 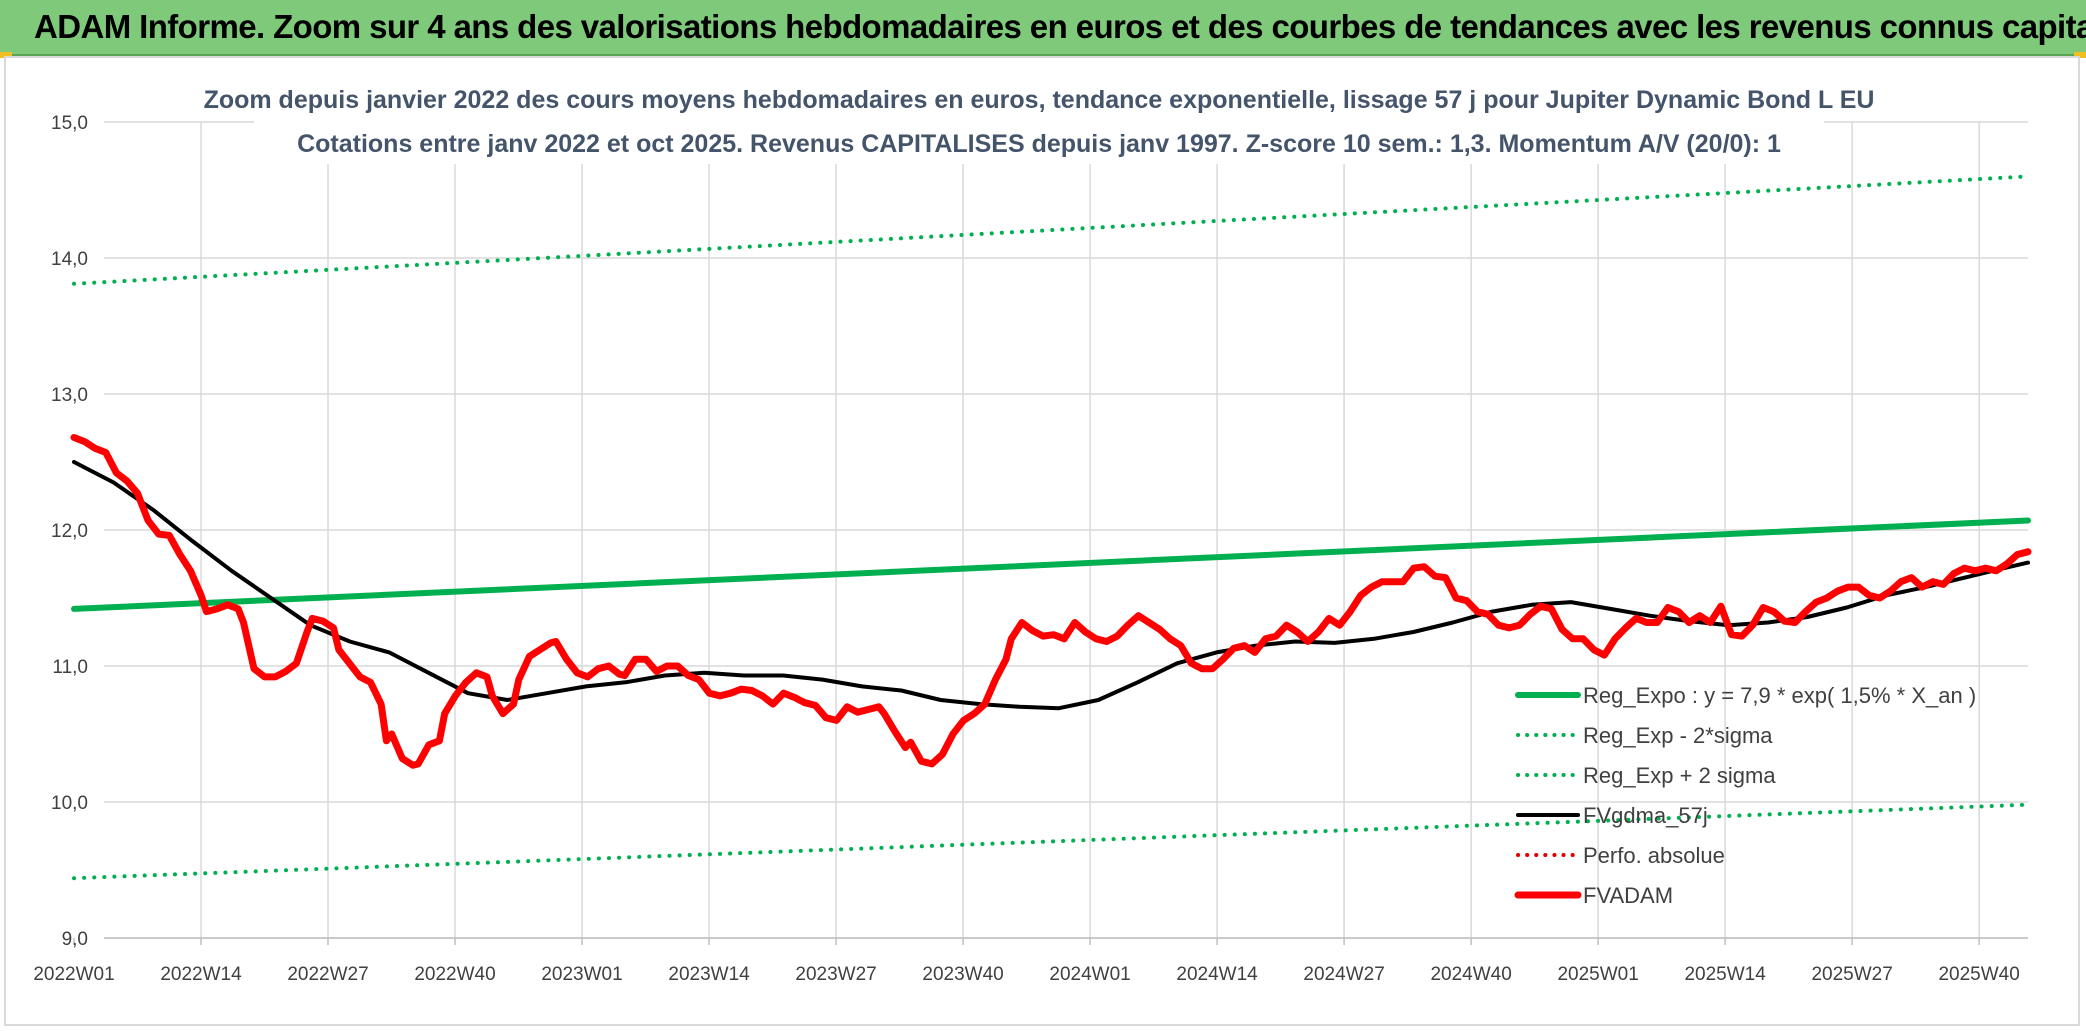 What do you see at coordinates (69, 123) in the screenshot?
I see `y-tick-label: 15,0` at bounding box center [69, 123].